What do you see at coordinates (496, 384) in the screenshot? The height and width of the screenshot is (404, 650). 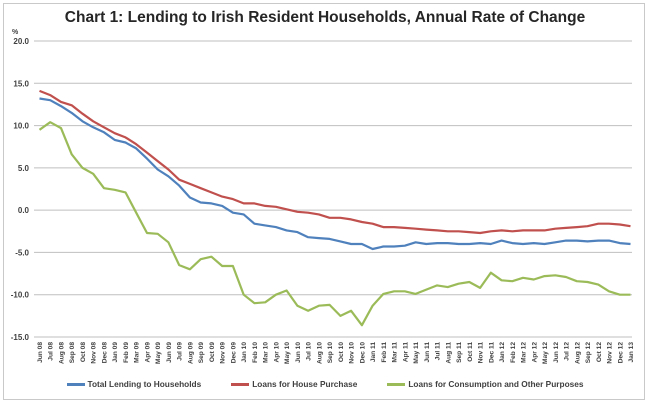 I see `legend-label-consumption: Loans for Consumption and Other Purposes` at bounding box center [496, 384].